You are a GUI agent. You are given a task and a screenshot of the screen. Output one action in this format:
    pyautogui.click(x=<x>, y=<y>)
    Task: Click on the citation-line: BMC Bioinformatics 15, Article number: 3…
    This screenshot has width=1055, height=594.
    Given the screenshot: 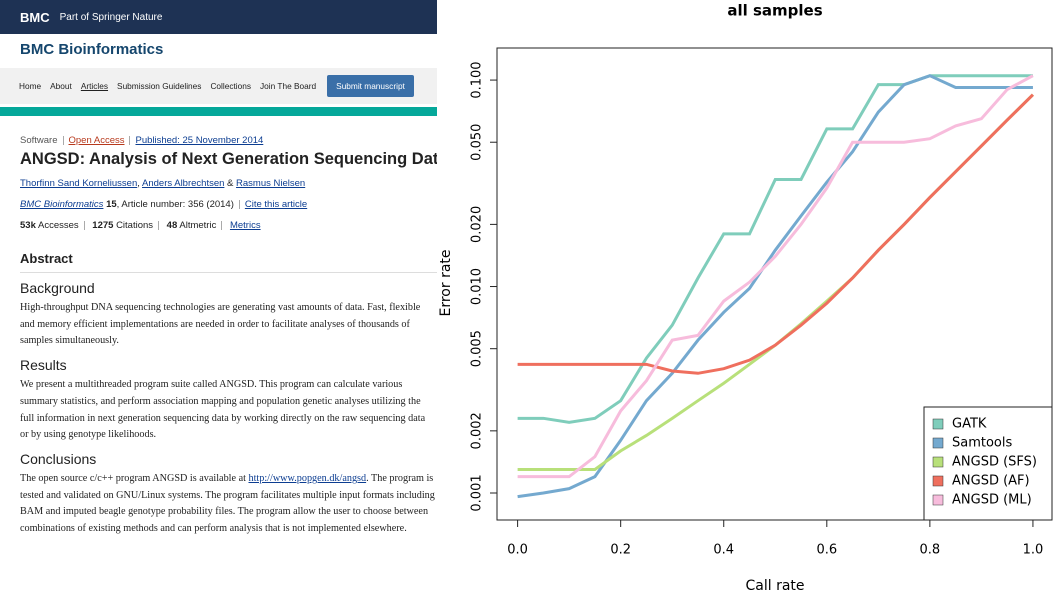 What is the action you would take?
    pyautogui.click(x=218, y=204)
    